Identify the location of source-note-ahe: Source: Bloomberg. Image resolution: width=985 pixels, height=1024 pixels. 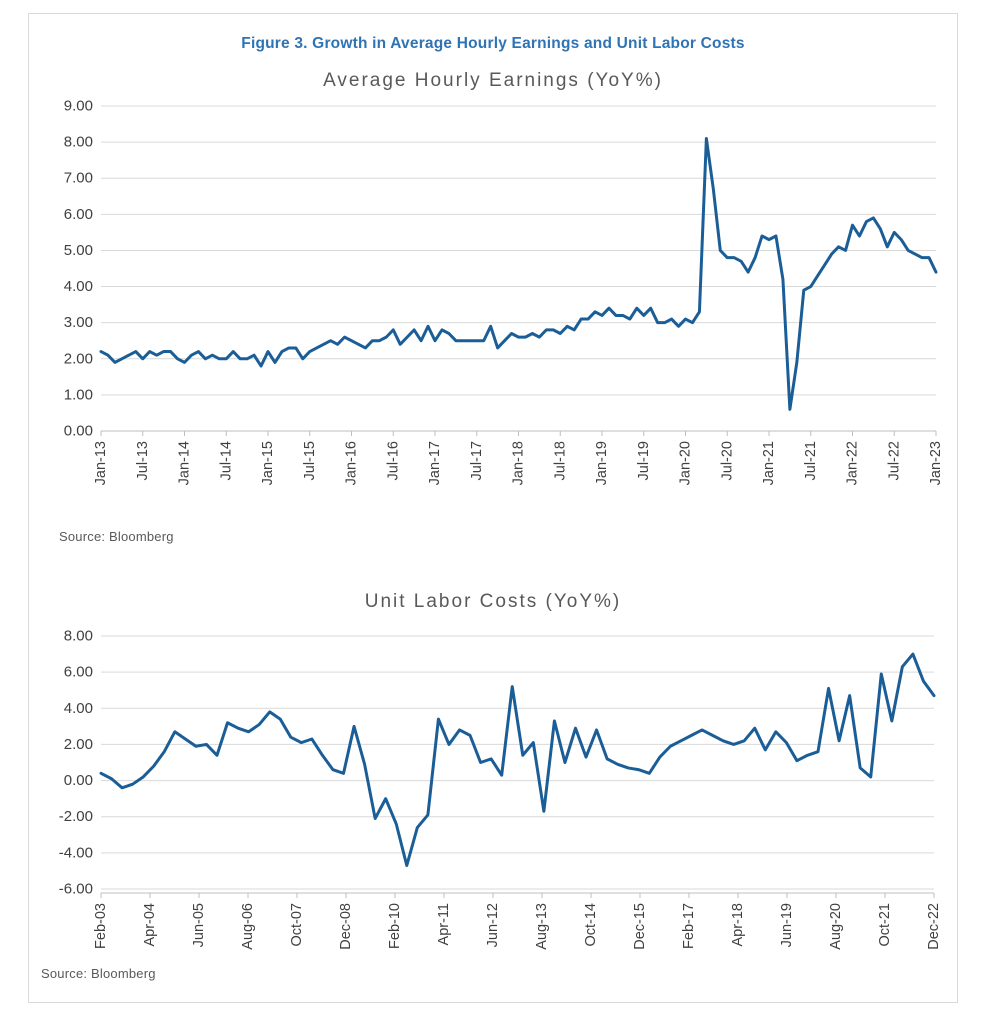
(116, 536).